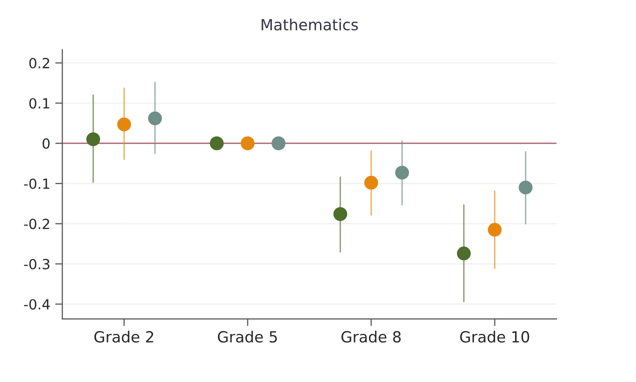 The height and width of the screenshot is (382, 636). I want to click on y-tick-label: 0.1, so click(39, 103).